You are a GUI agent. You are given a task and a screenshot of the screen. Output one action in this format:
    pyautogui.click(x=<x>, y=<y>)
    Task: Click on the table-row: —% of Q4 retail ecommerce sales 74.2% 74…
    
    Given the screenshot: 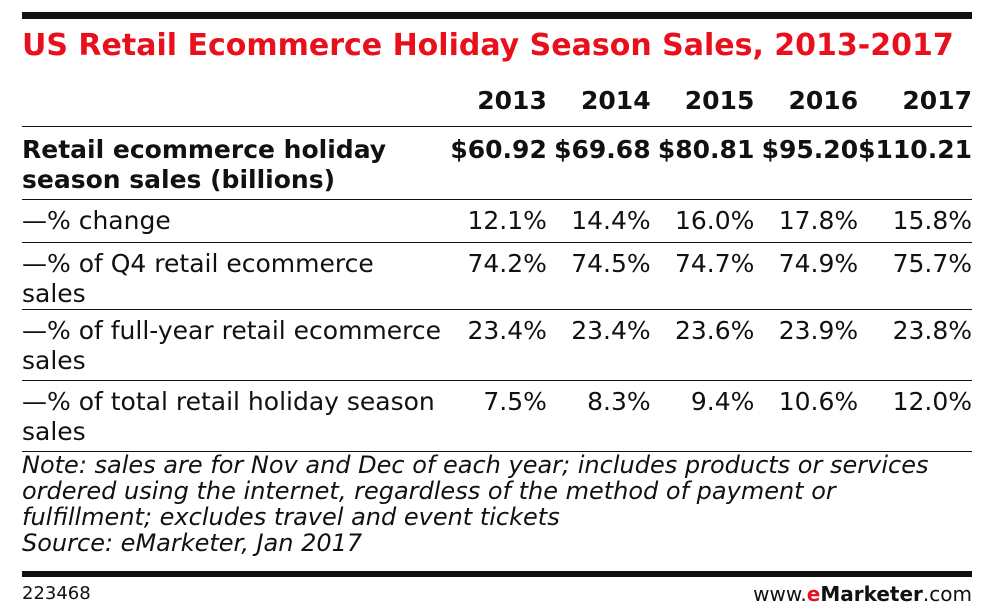 What is the action you would take?
    pyautogui.click(x=497, y=276)
    